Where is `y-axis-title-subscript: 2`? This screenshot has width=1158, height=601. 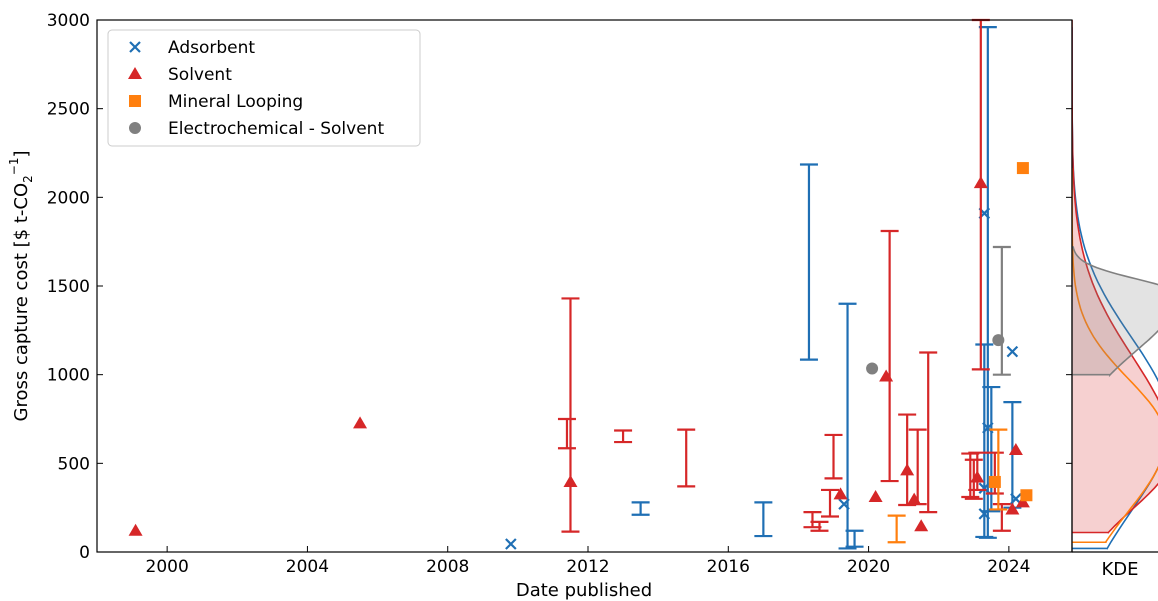
y-axis-title-subscript: 2 is located at coordinates (28, 179).